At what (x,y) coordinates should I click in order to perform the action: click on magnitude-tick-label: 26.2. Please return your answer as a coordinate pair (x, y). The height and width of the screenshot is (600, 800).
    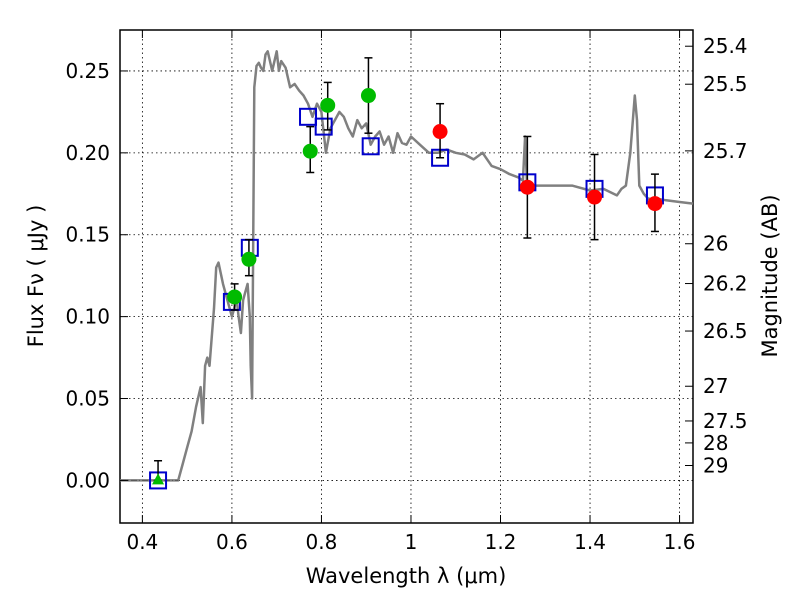
    Looking at the image, I should click on (725, 284).